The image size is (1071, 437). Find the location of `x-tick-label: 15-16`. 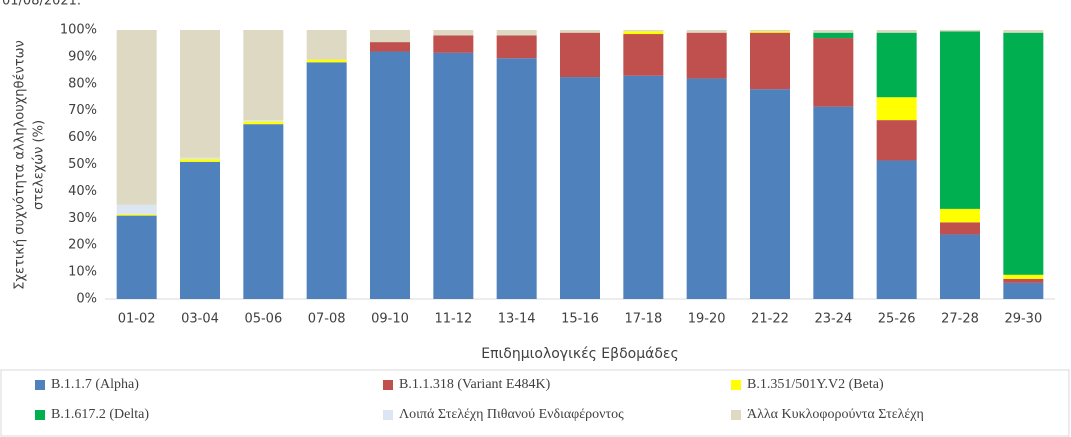

x-tick-label: 15-16 is located at coordinates (580, 319).